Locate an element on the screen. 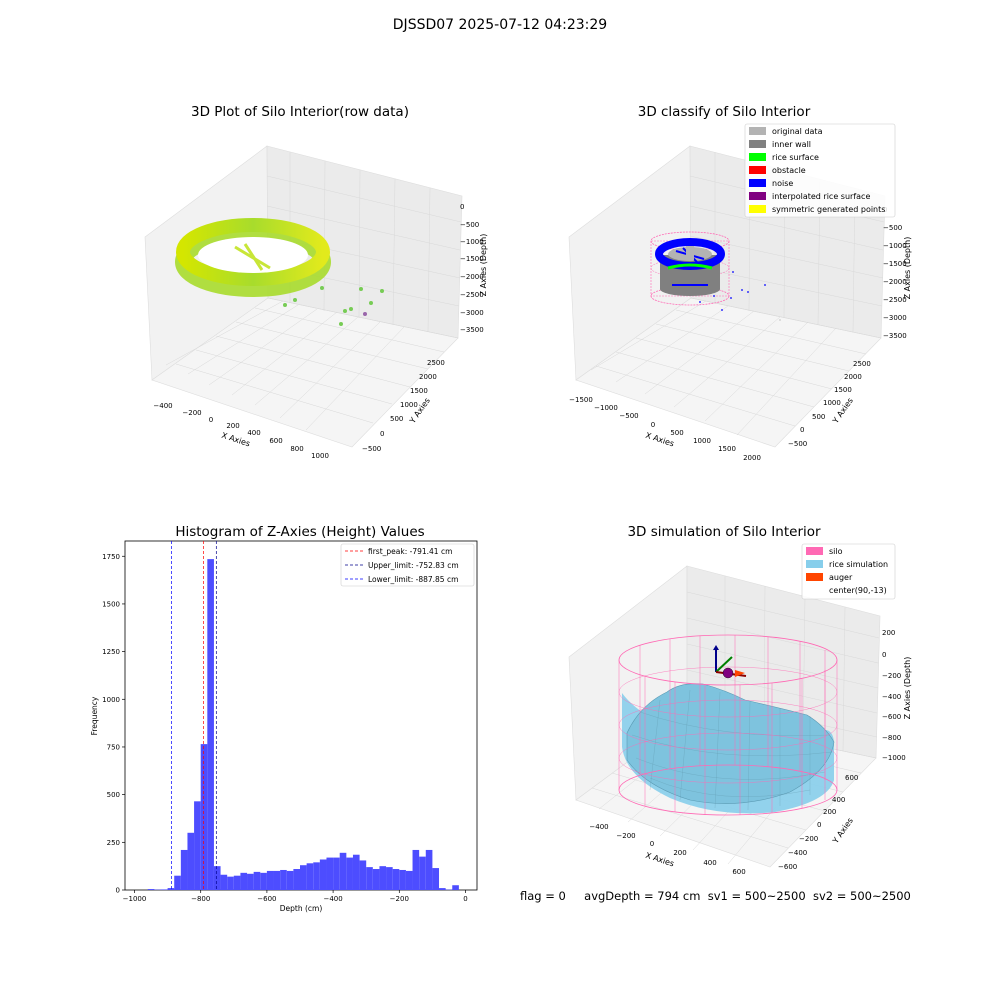 The width and height of the screenshot is (1000, 1000). p2-ztick: −500 is located at coordinates (892, 228).